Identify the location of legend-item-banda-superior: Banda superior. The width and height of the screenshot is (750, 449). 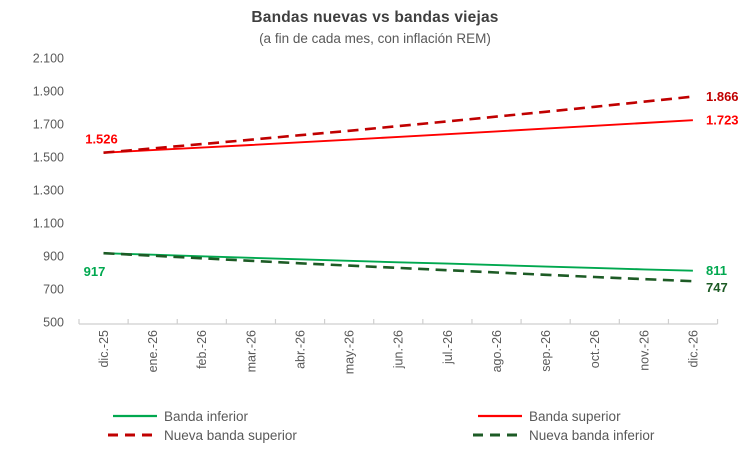
(563, 416).